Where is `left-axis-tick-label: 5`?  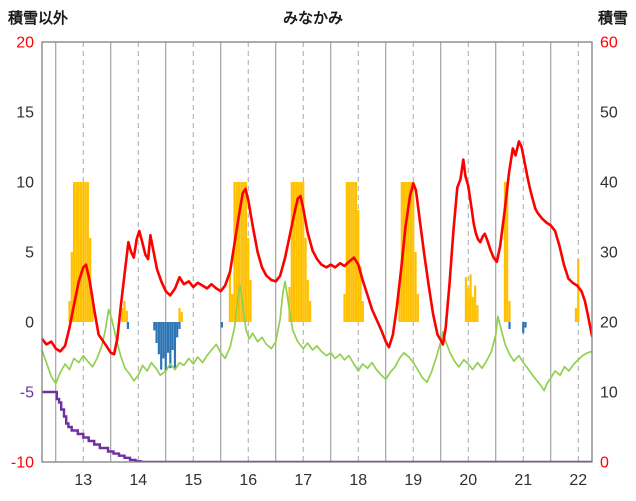 left-axis-tick-label: 5 is located at coordinates (29, 253).